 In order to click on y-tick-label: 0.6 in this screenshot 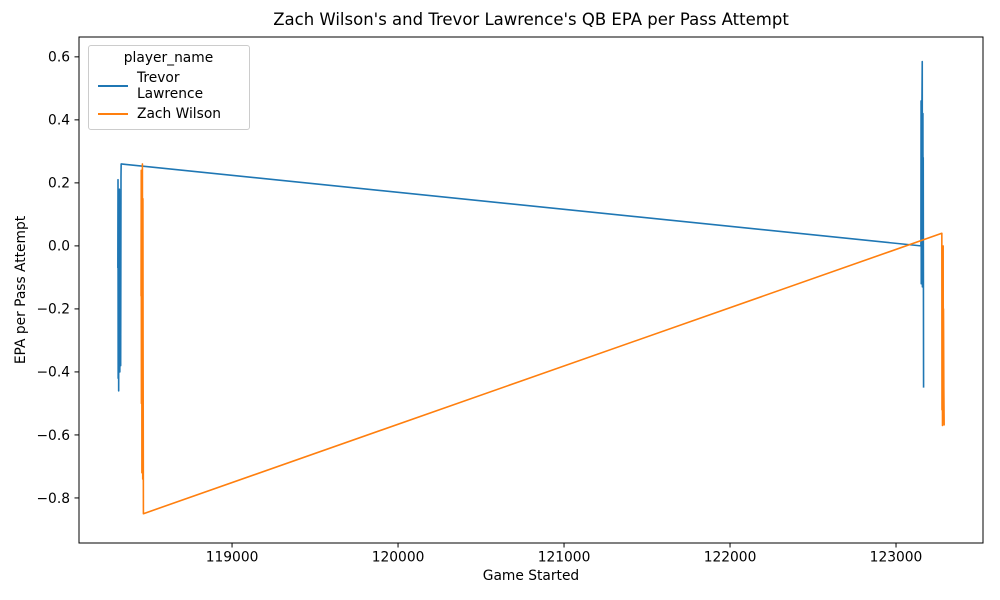, I will do `click(59, 58)`.